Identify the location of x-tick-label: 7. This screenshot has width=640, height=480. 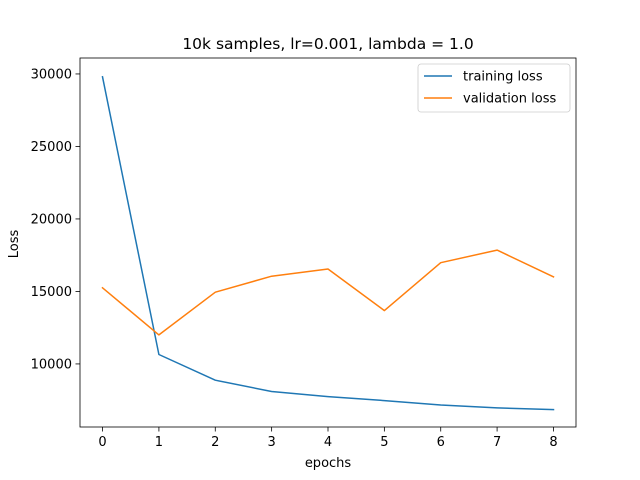
(497, 442).